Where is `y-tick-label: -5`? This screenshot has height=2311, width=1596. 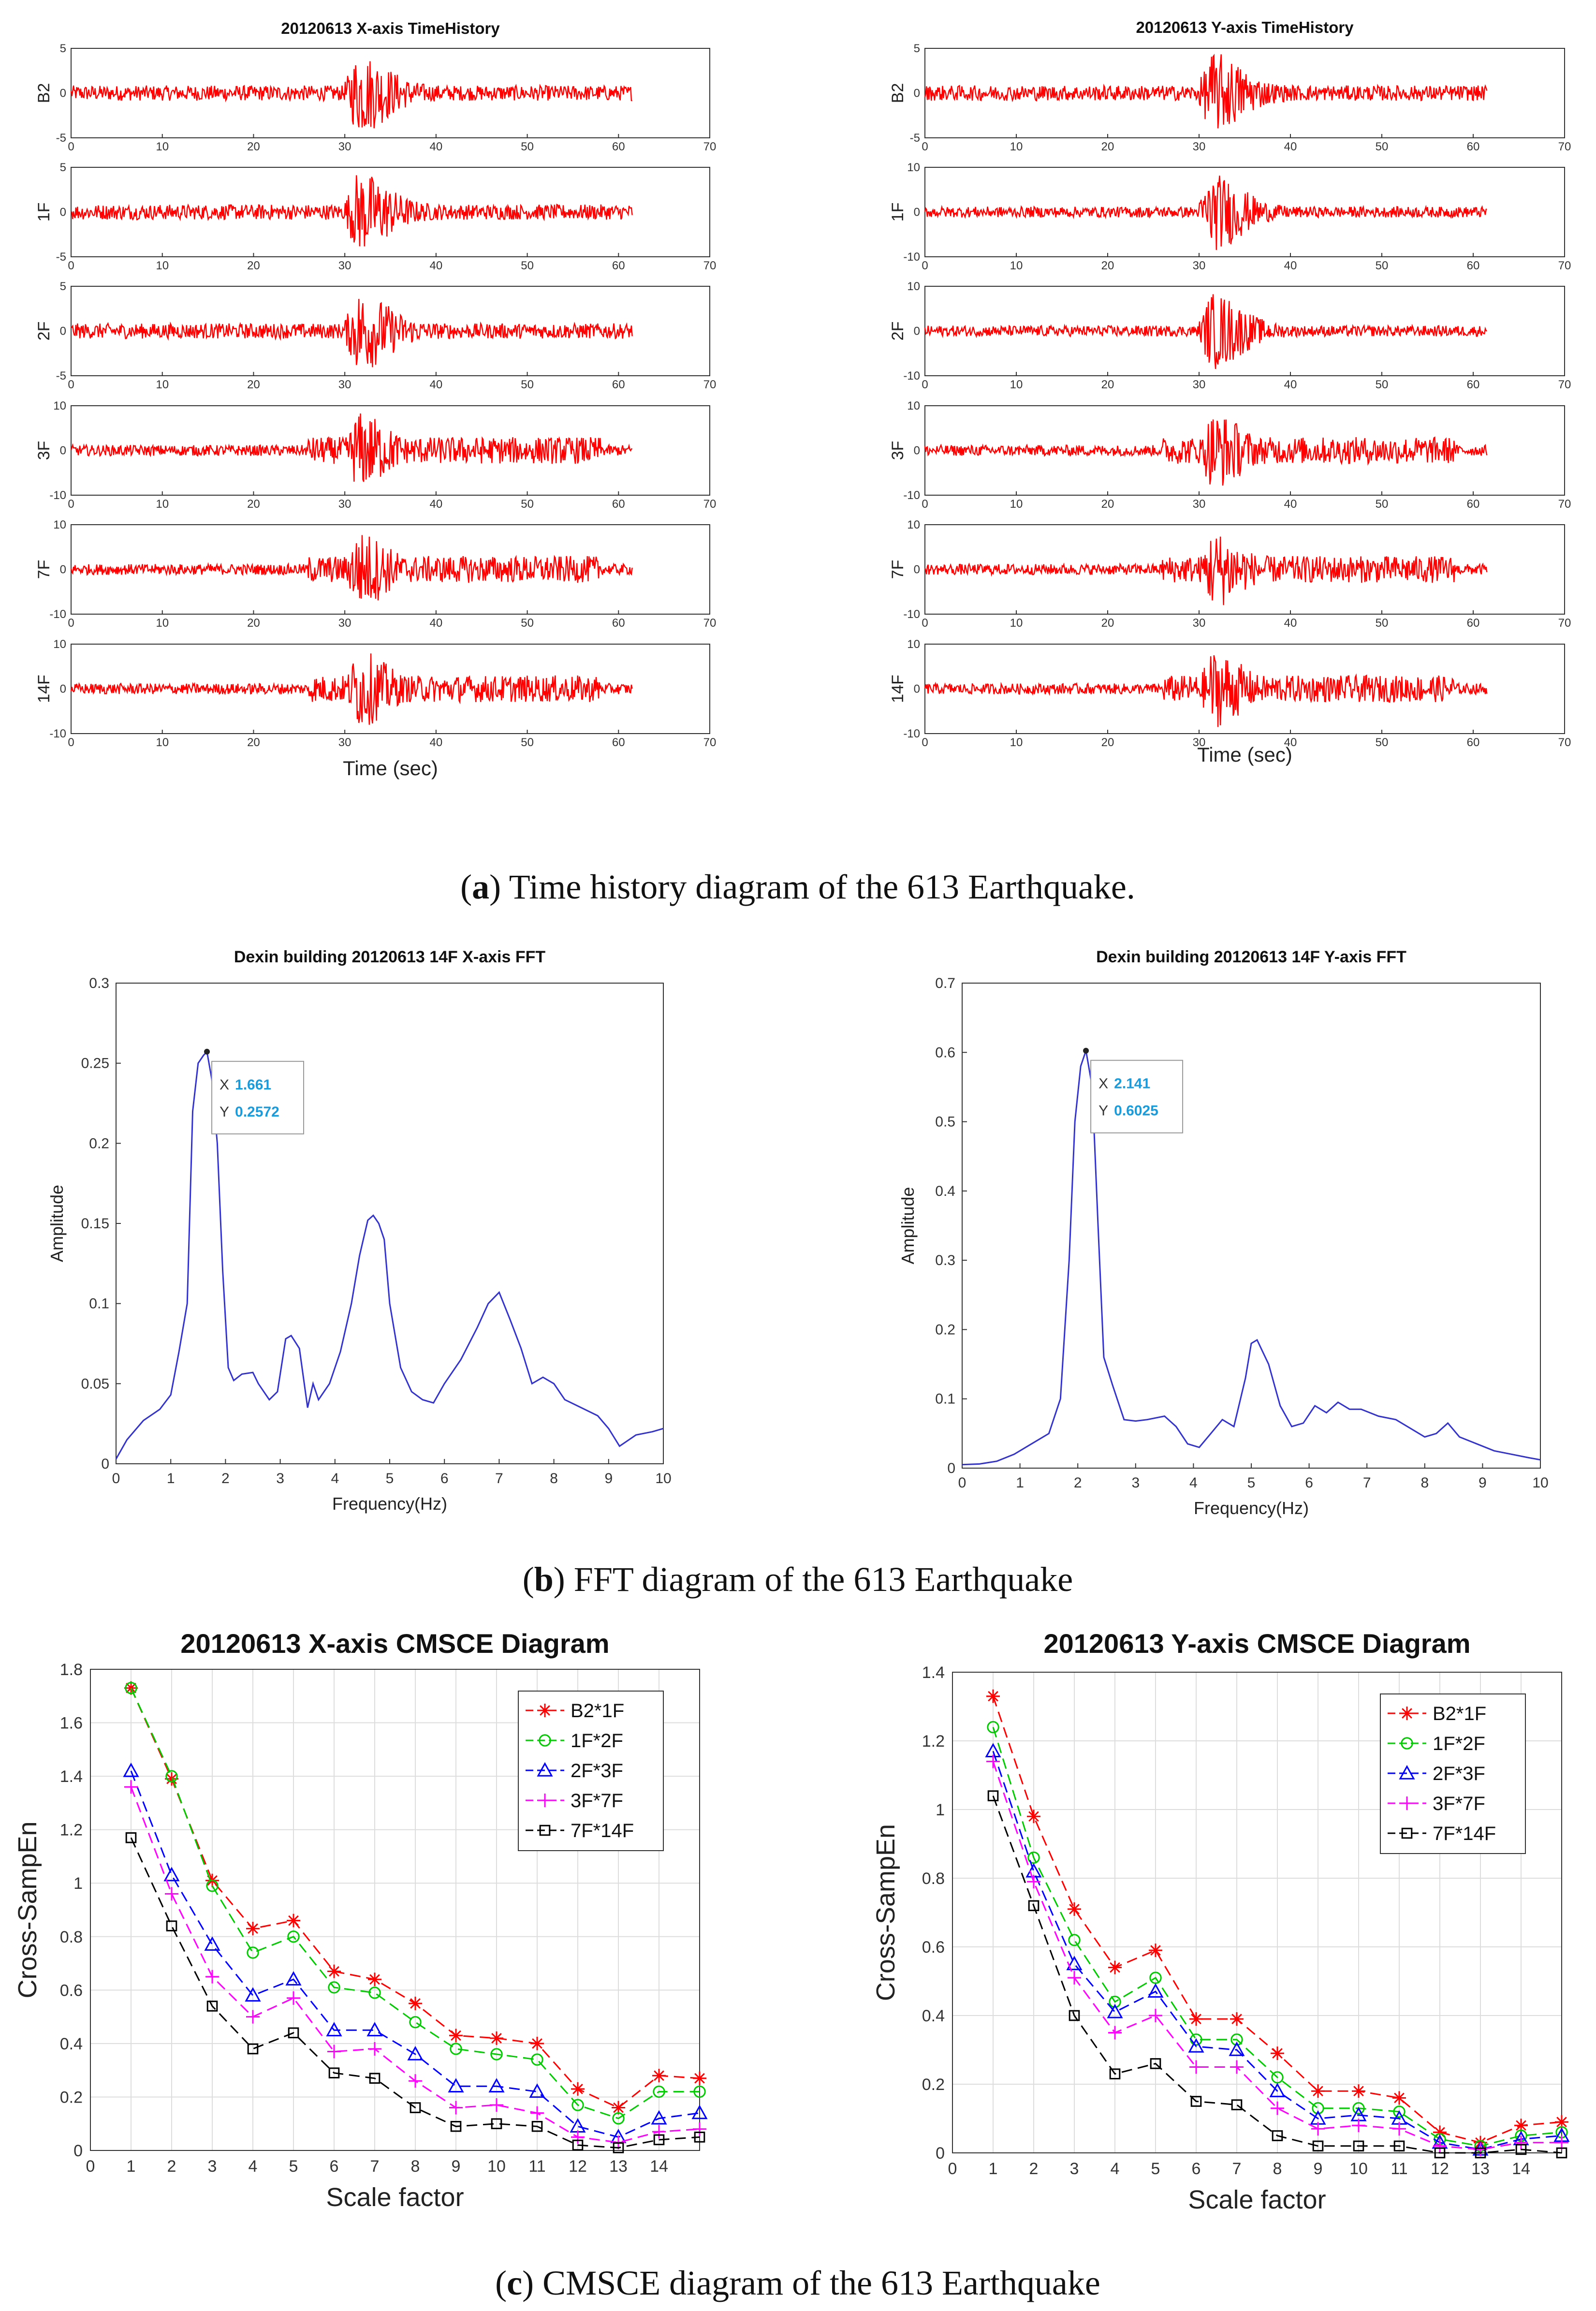 y-tick-label: -5 is located at coordinates (61, 139).